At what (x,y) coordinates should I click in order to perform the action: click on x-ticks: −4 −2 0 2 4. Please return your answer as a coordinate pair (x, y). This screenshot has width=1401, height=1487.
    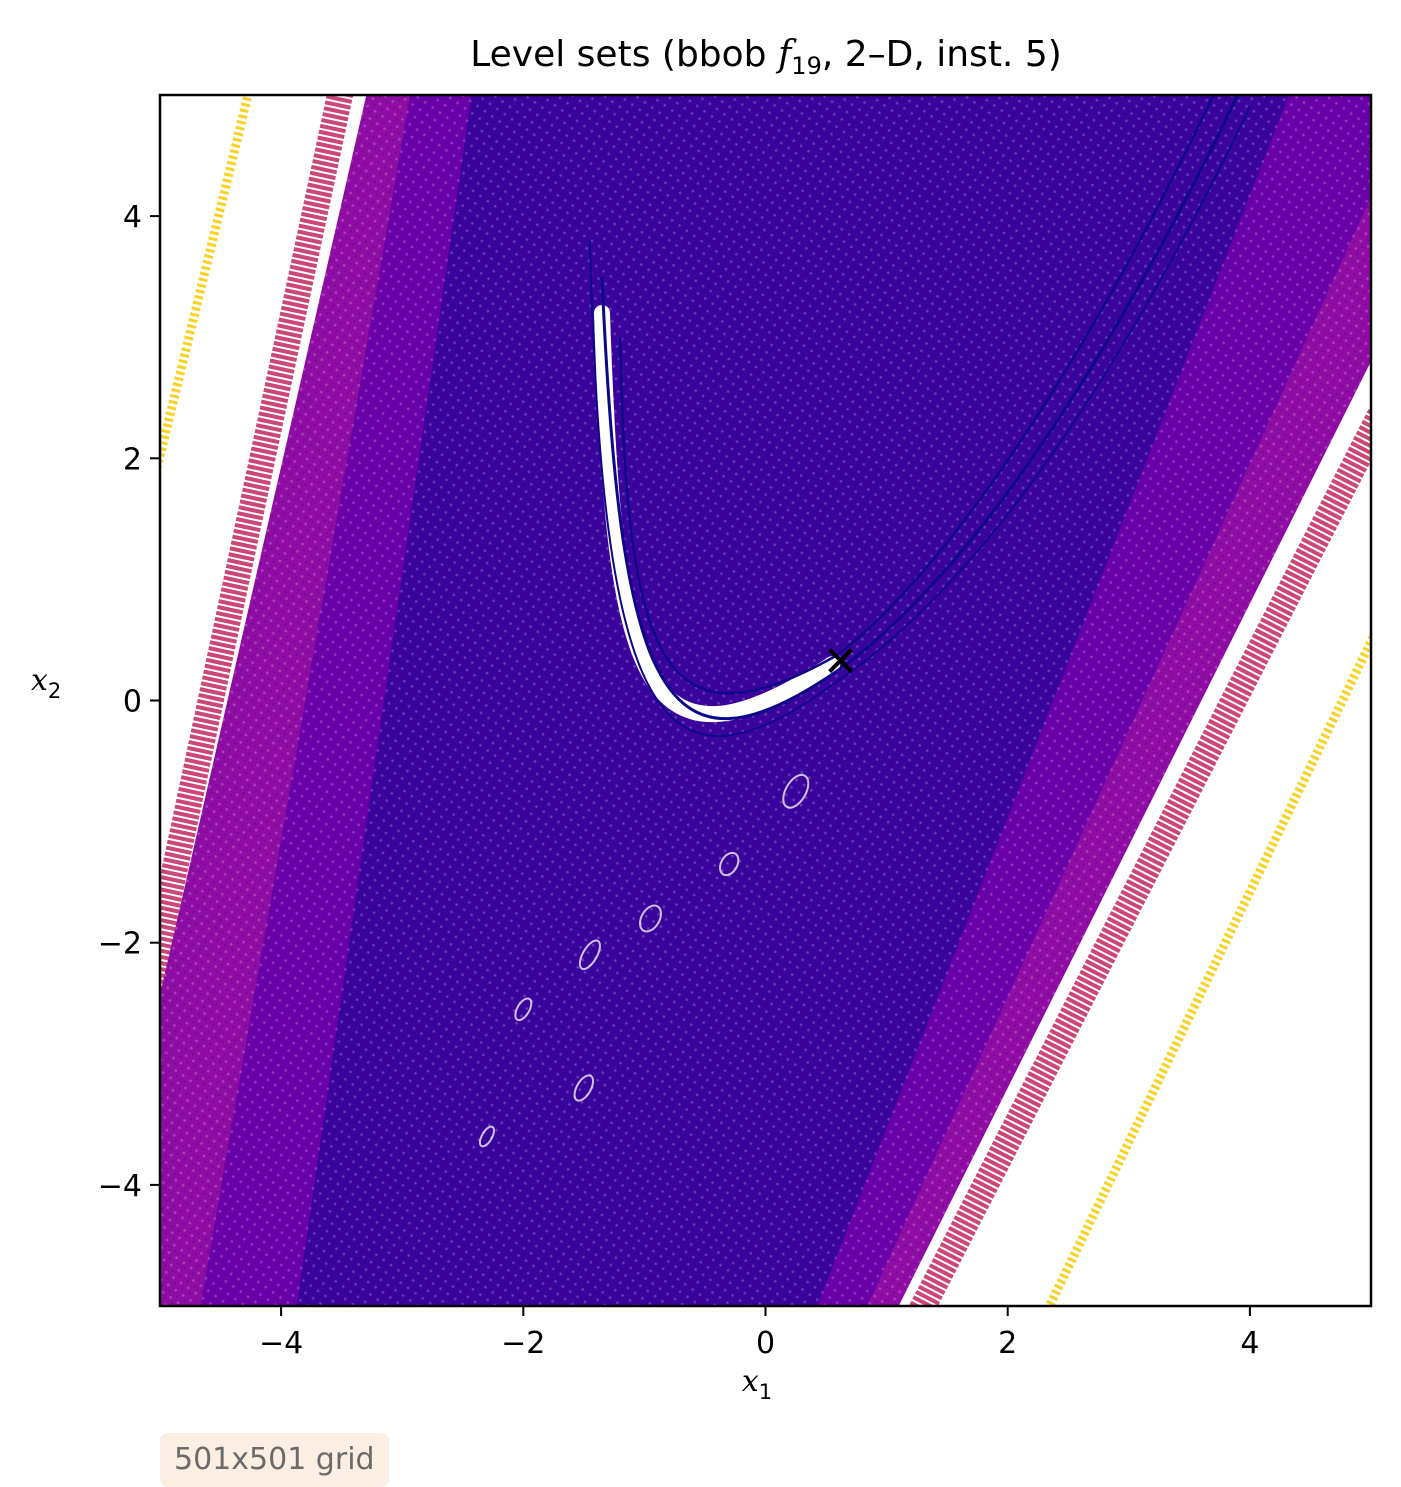
    Looking at the image, I should click on (759, 1333).